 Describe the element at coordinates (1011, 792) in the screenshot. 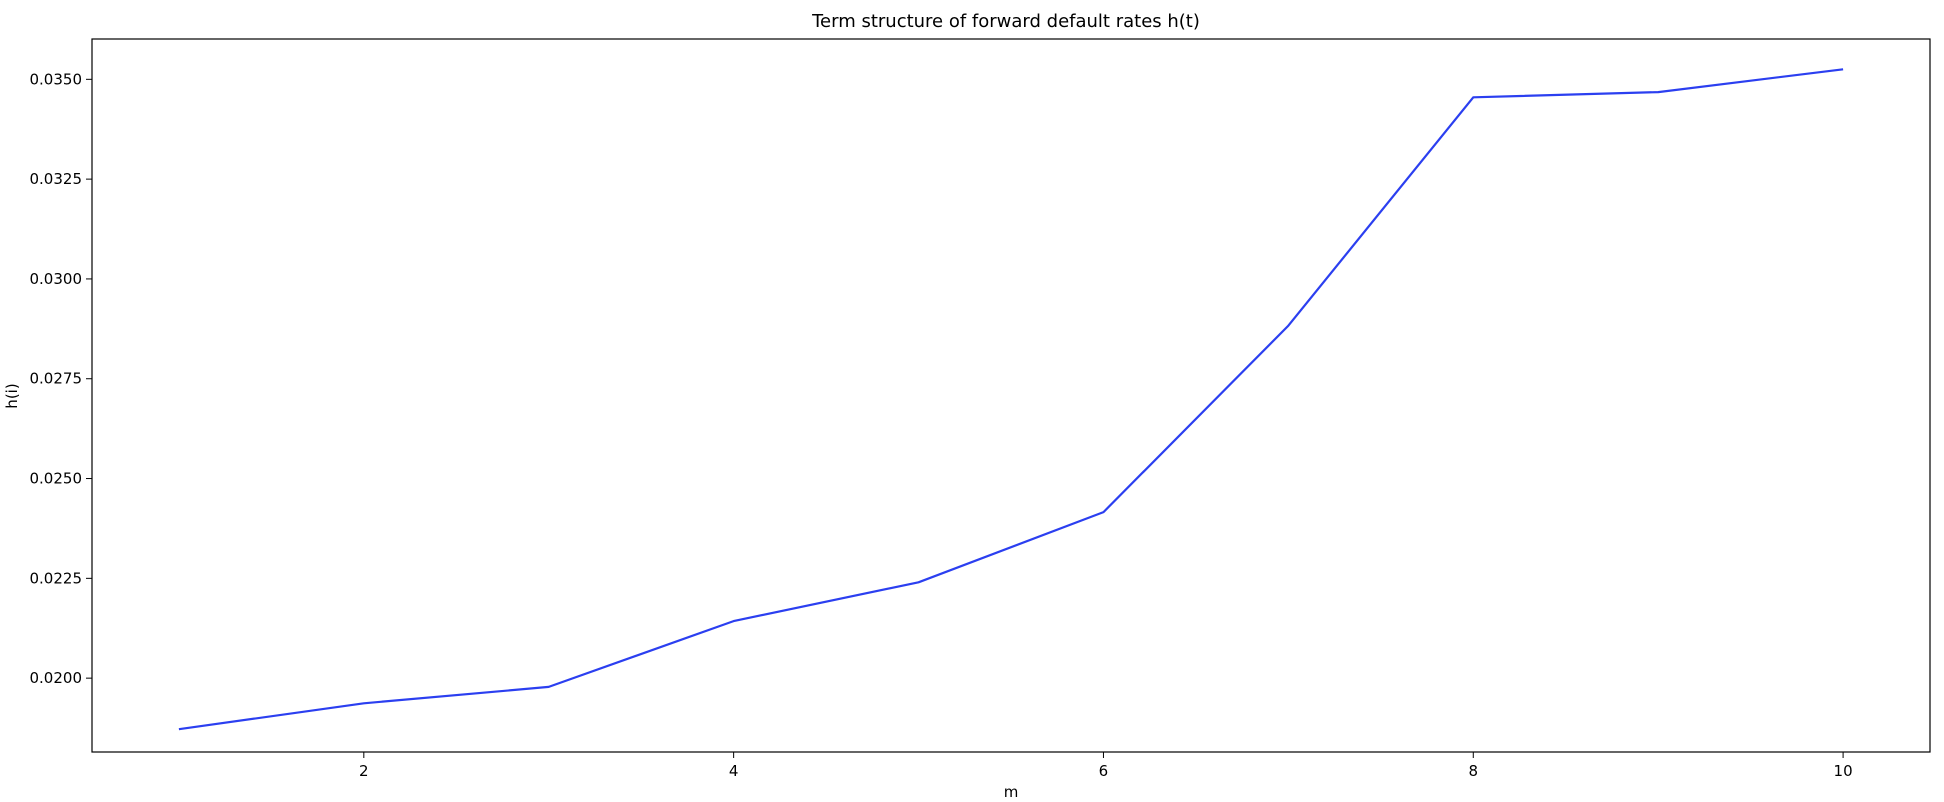

I see `x-axis-label: m` at that location.